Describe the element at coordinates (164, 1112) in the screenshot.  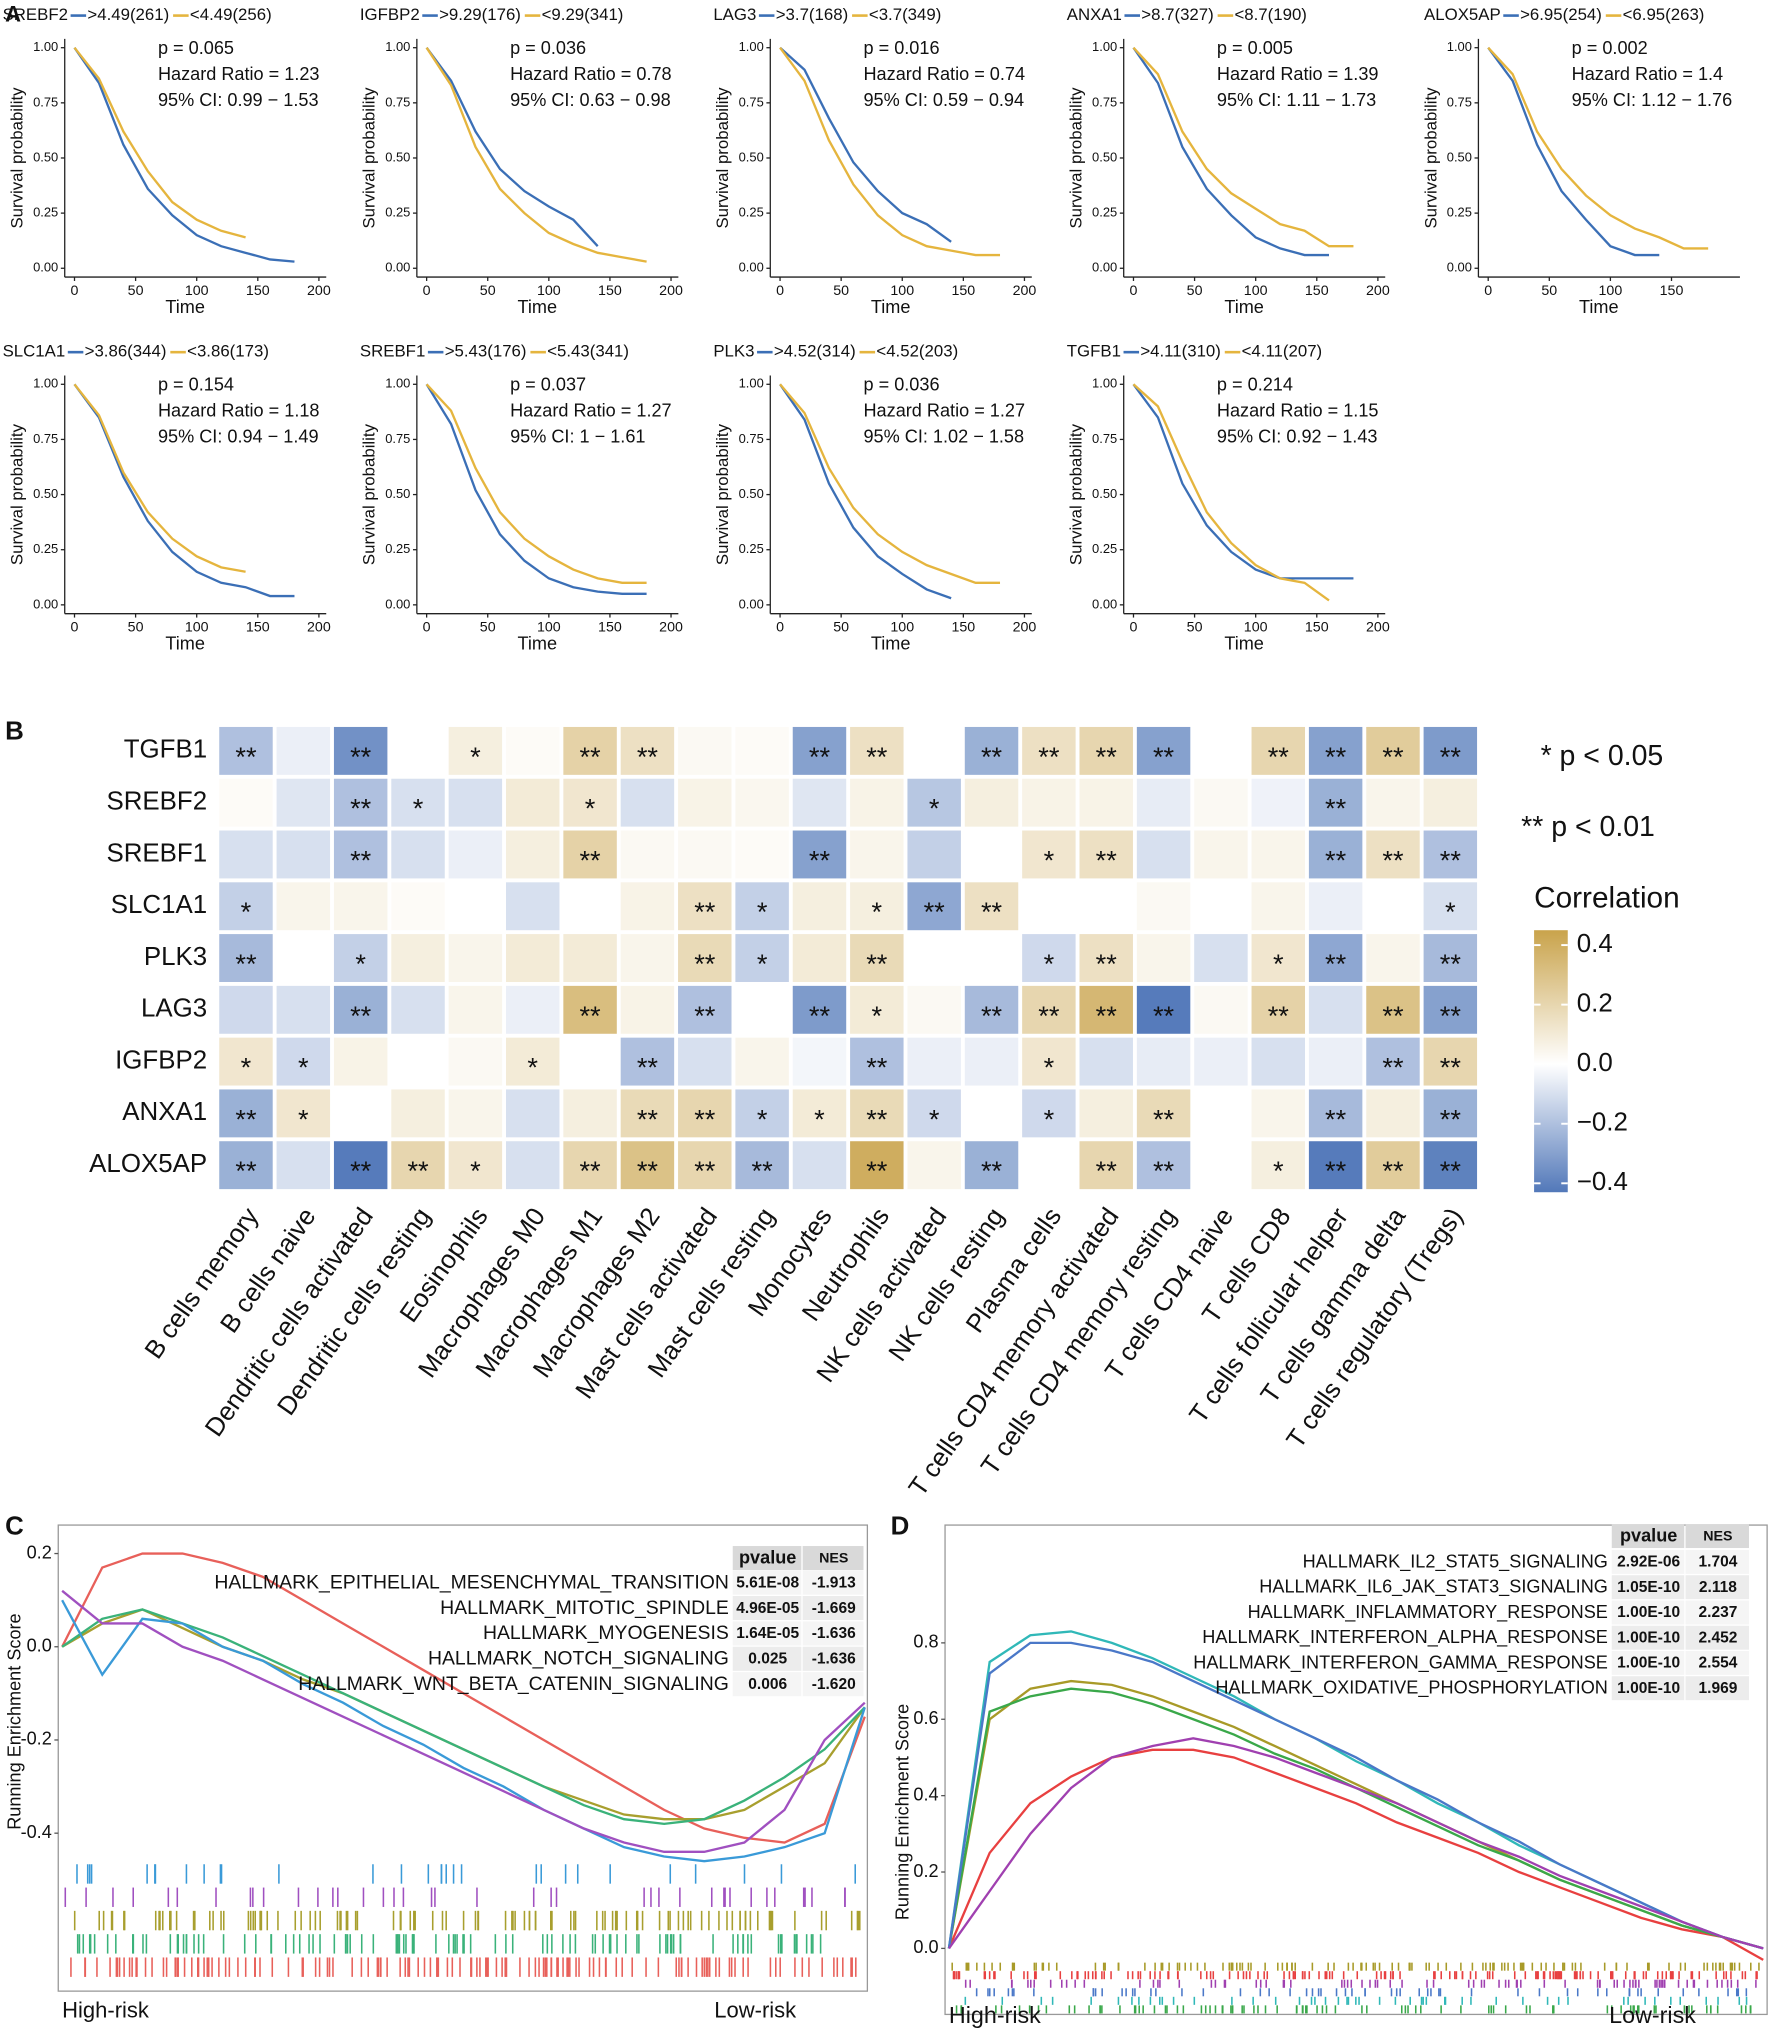
I see `row-label: ANXA1` at that location.